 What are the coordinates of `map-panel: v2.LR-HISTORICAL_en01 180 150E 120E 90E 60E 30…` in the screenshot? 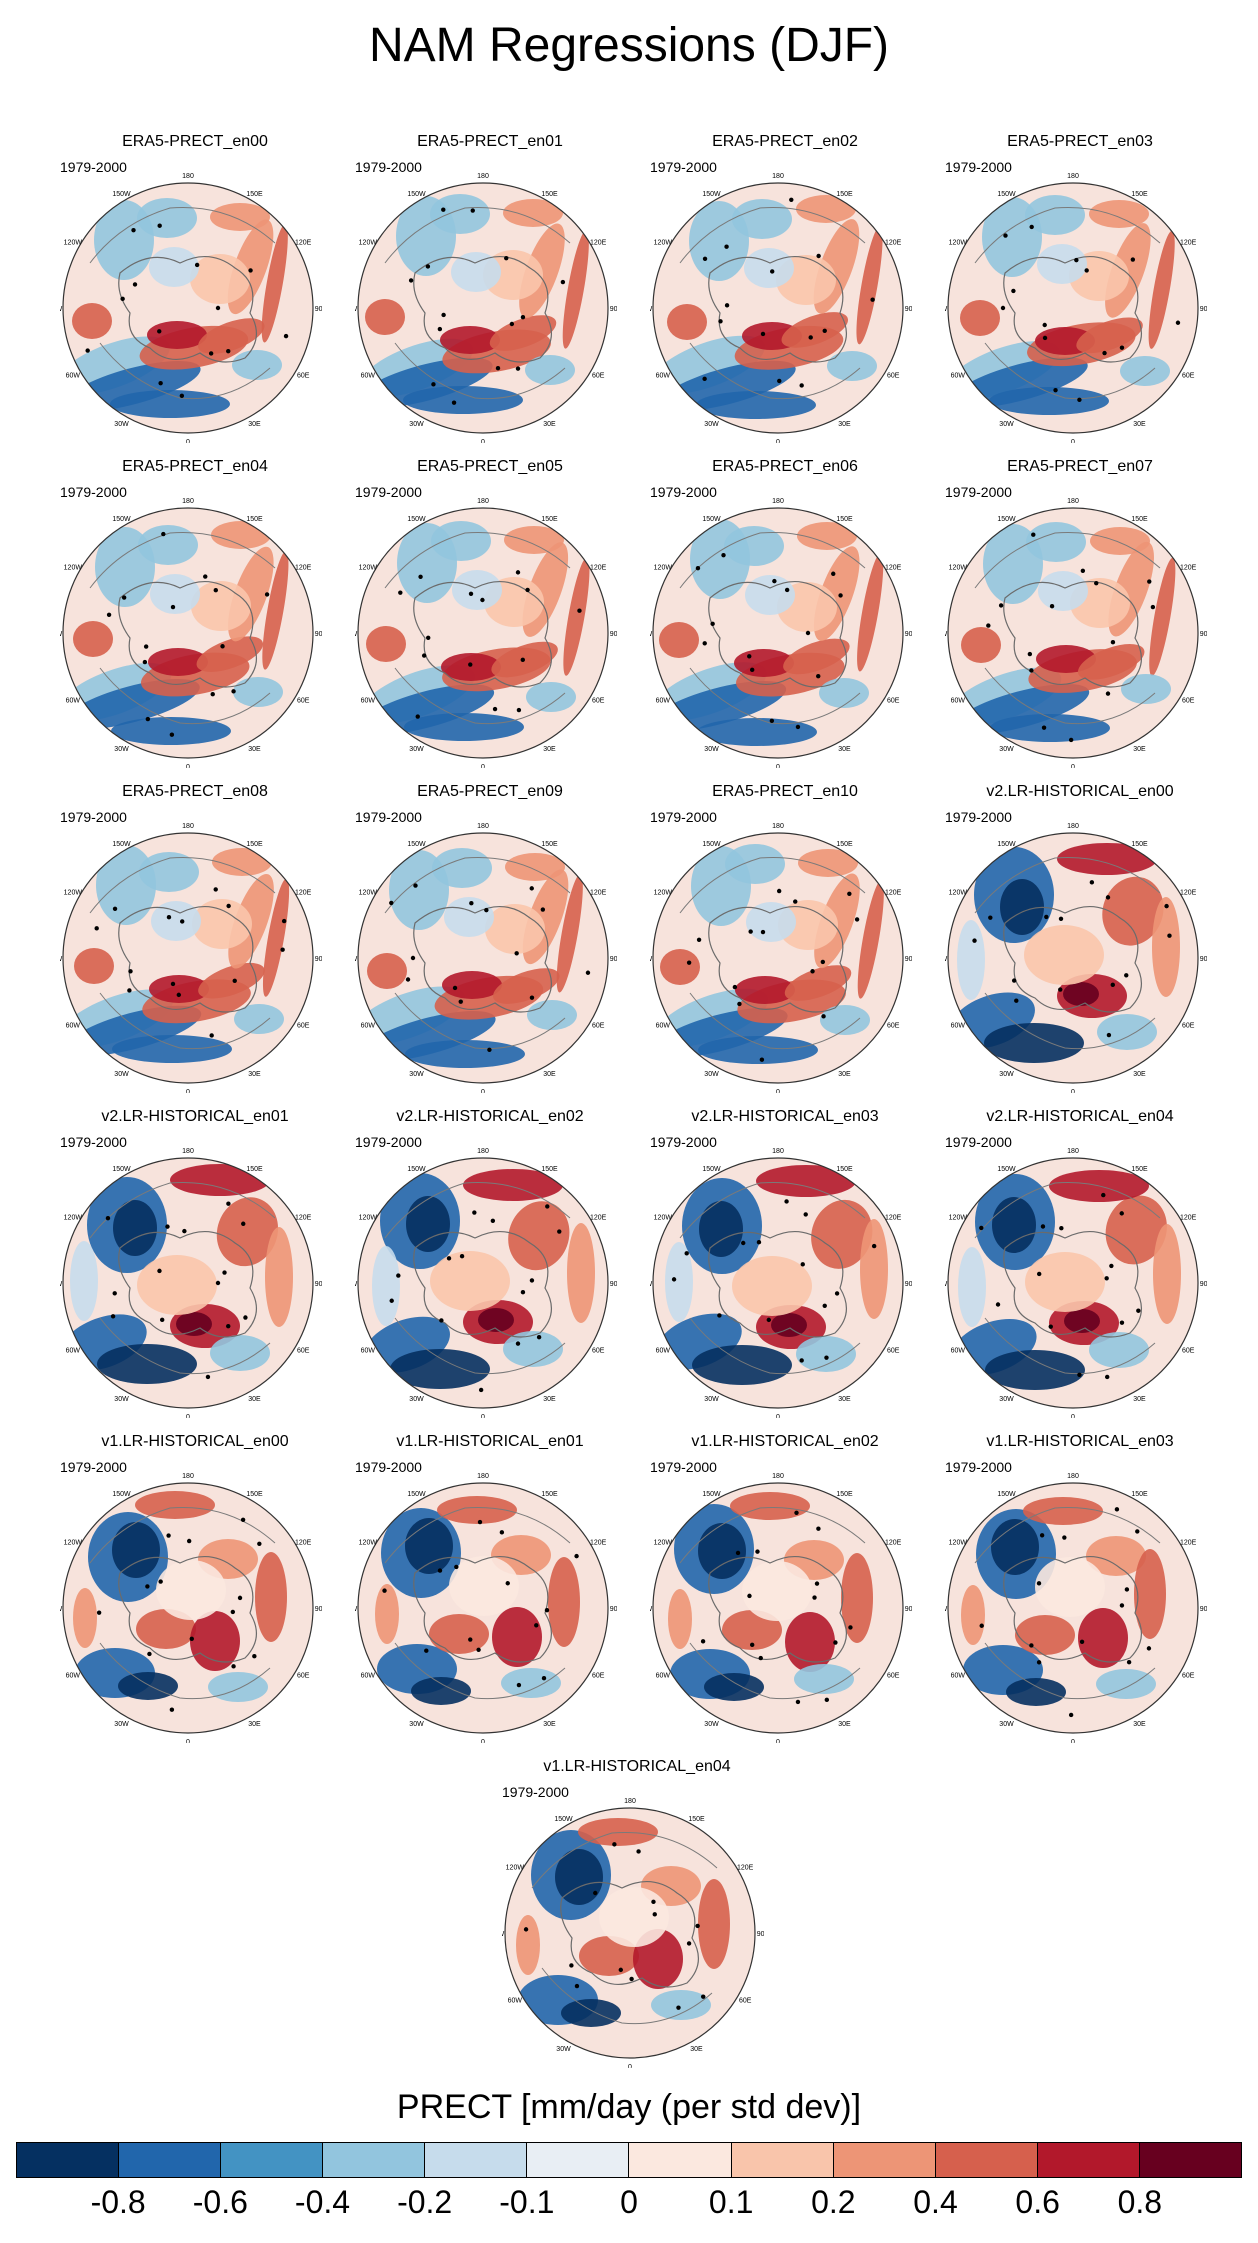 It's located at (195, 1263).